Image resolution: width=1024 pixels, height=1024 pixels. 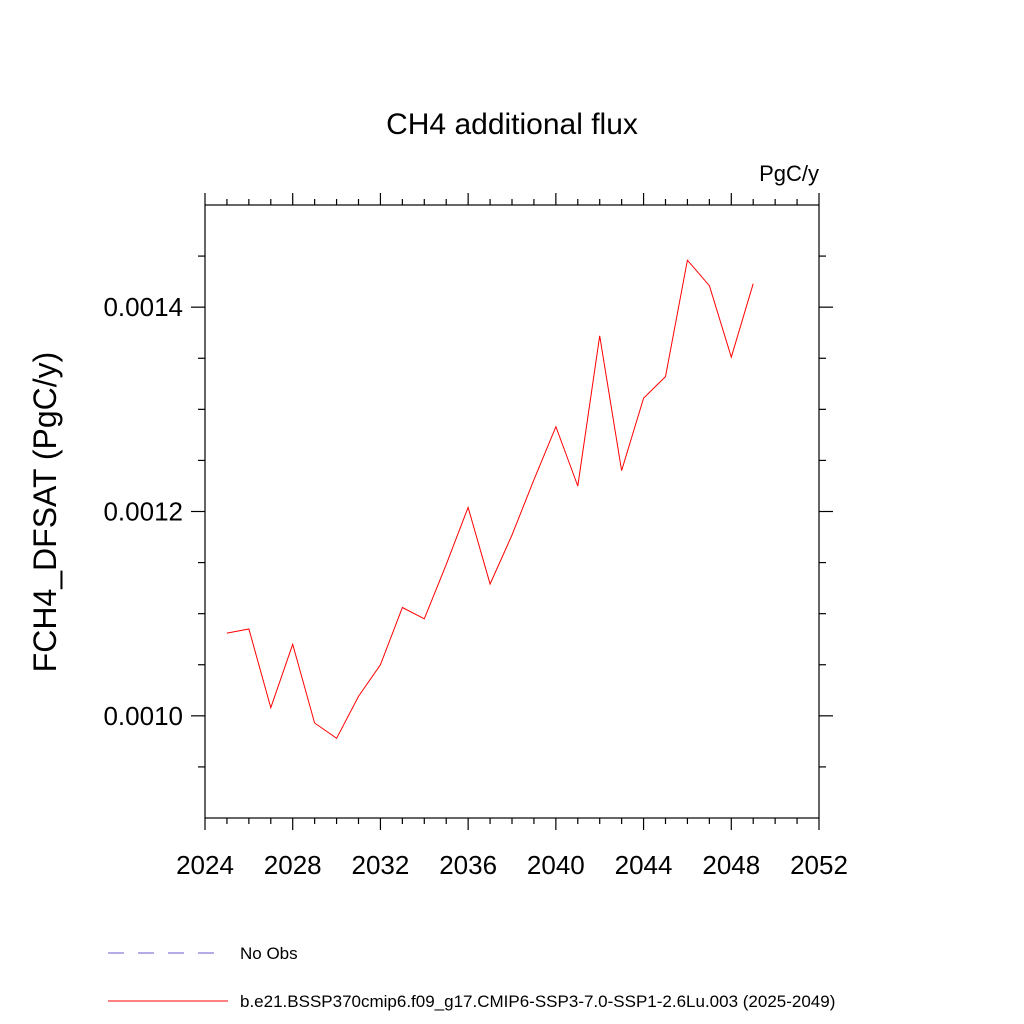 I want to click on y-tick-label: 0.0012, so click(x=143, y=512).